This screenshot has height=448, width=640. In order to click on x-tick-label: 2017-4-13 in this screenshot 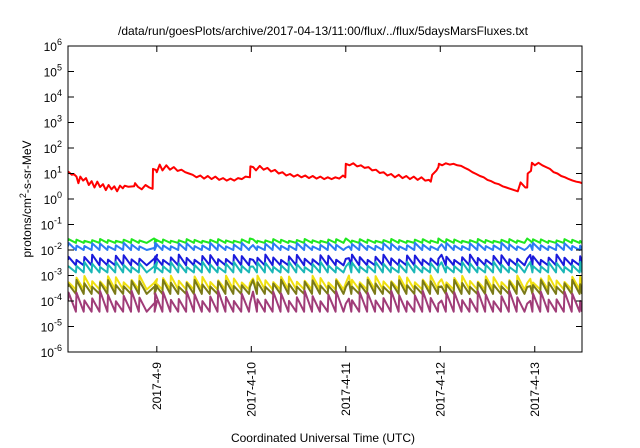, I will do `click(535, 389)`.